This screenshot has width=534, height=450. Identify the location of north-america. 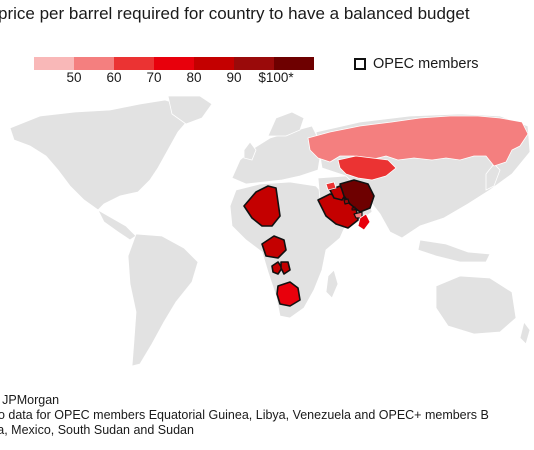
(100, 155).